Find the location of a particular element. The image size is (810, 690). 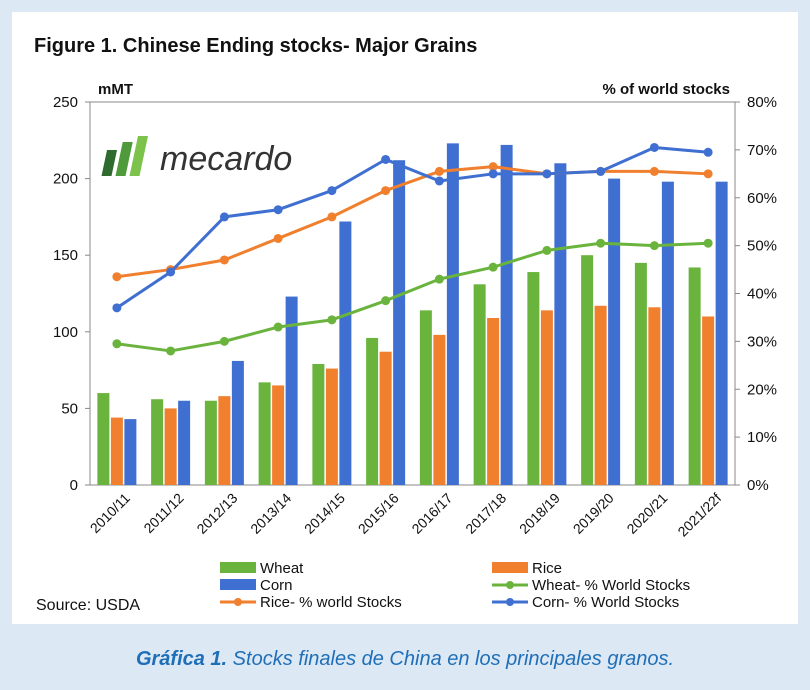

line-point-2-2010/11 is located at coordinates (117, 308).